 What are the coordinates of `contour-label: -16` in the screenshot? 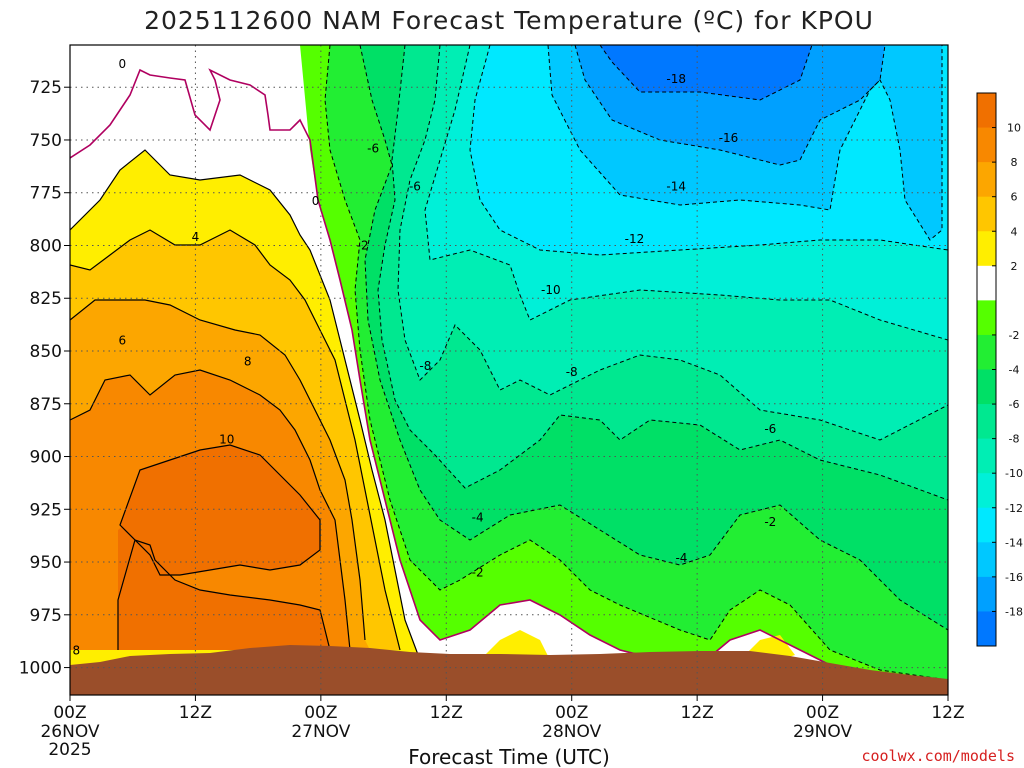 It's located at (729, 138).